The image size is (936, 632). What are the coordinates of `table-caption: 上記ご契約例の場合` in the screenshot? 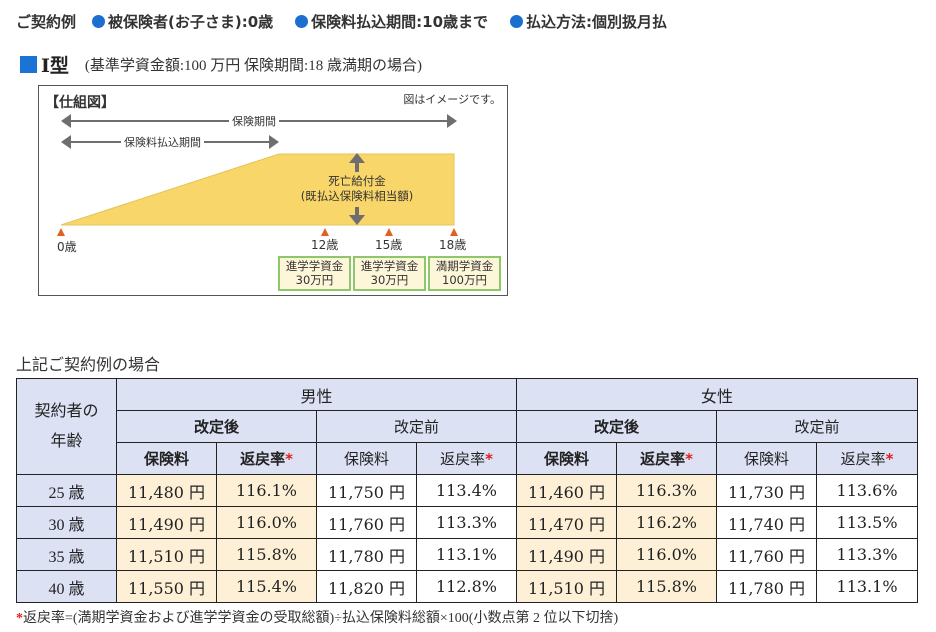 It's located at (88, 365).